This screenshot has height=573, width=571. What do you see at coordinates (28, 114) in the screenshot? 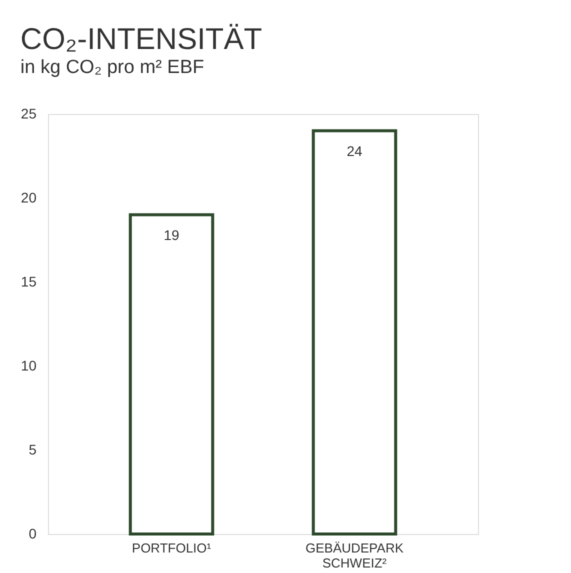
I see `y-tick-label: 25` at bounding box center [28, 114].